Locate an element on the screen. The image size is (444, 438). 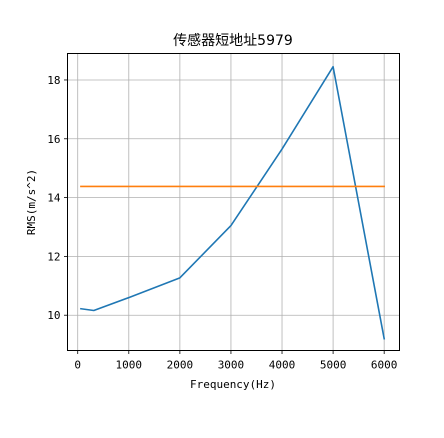
y-tick-label: 14 is located at coordinates (54, 198).